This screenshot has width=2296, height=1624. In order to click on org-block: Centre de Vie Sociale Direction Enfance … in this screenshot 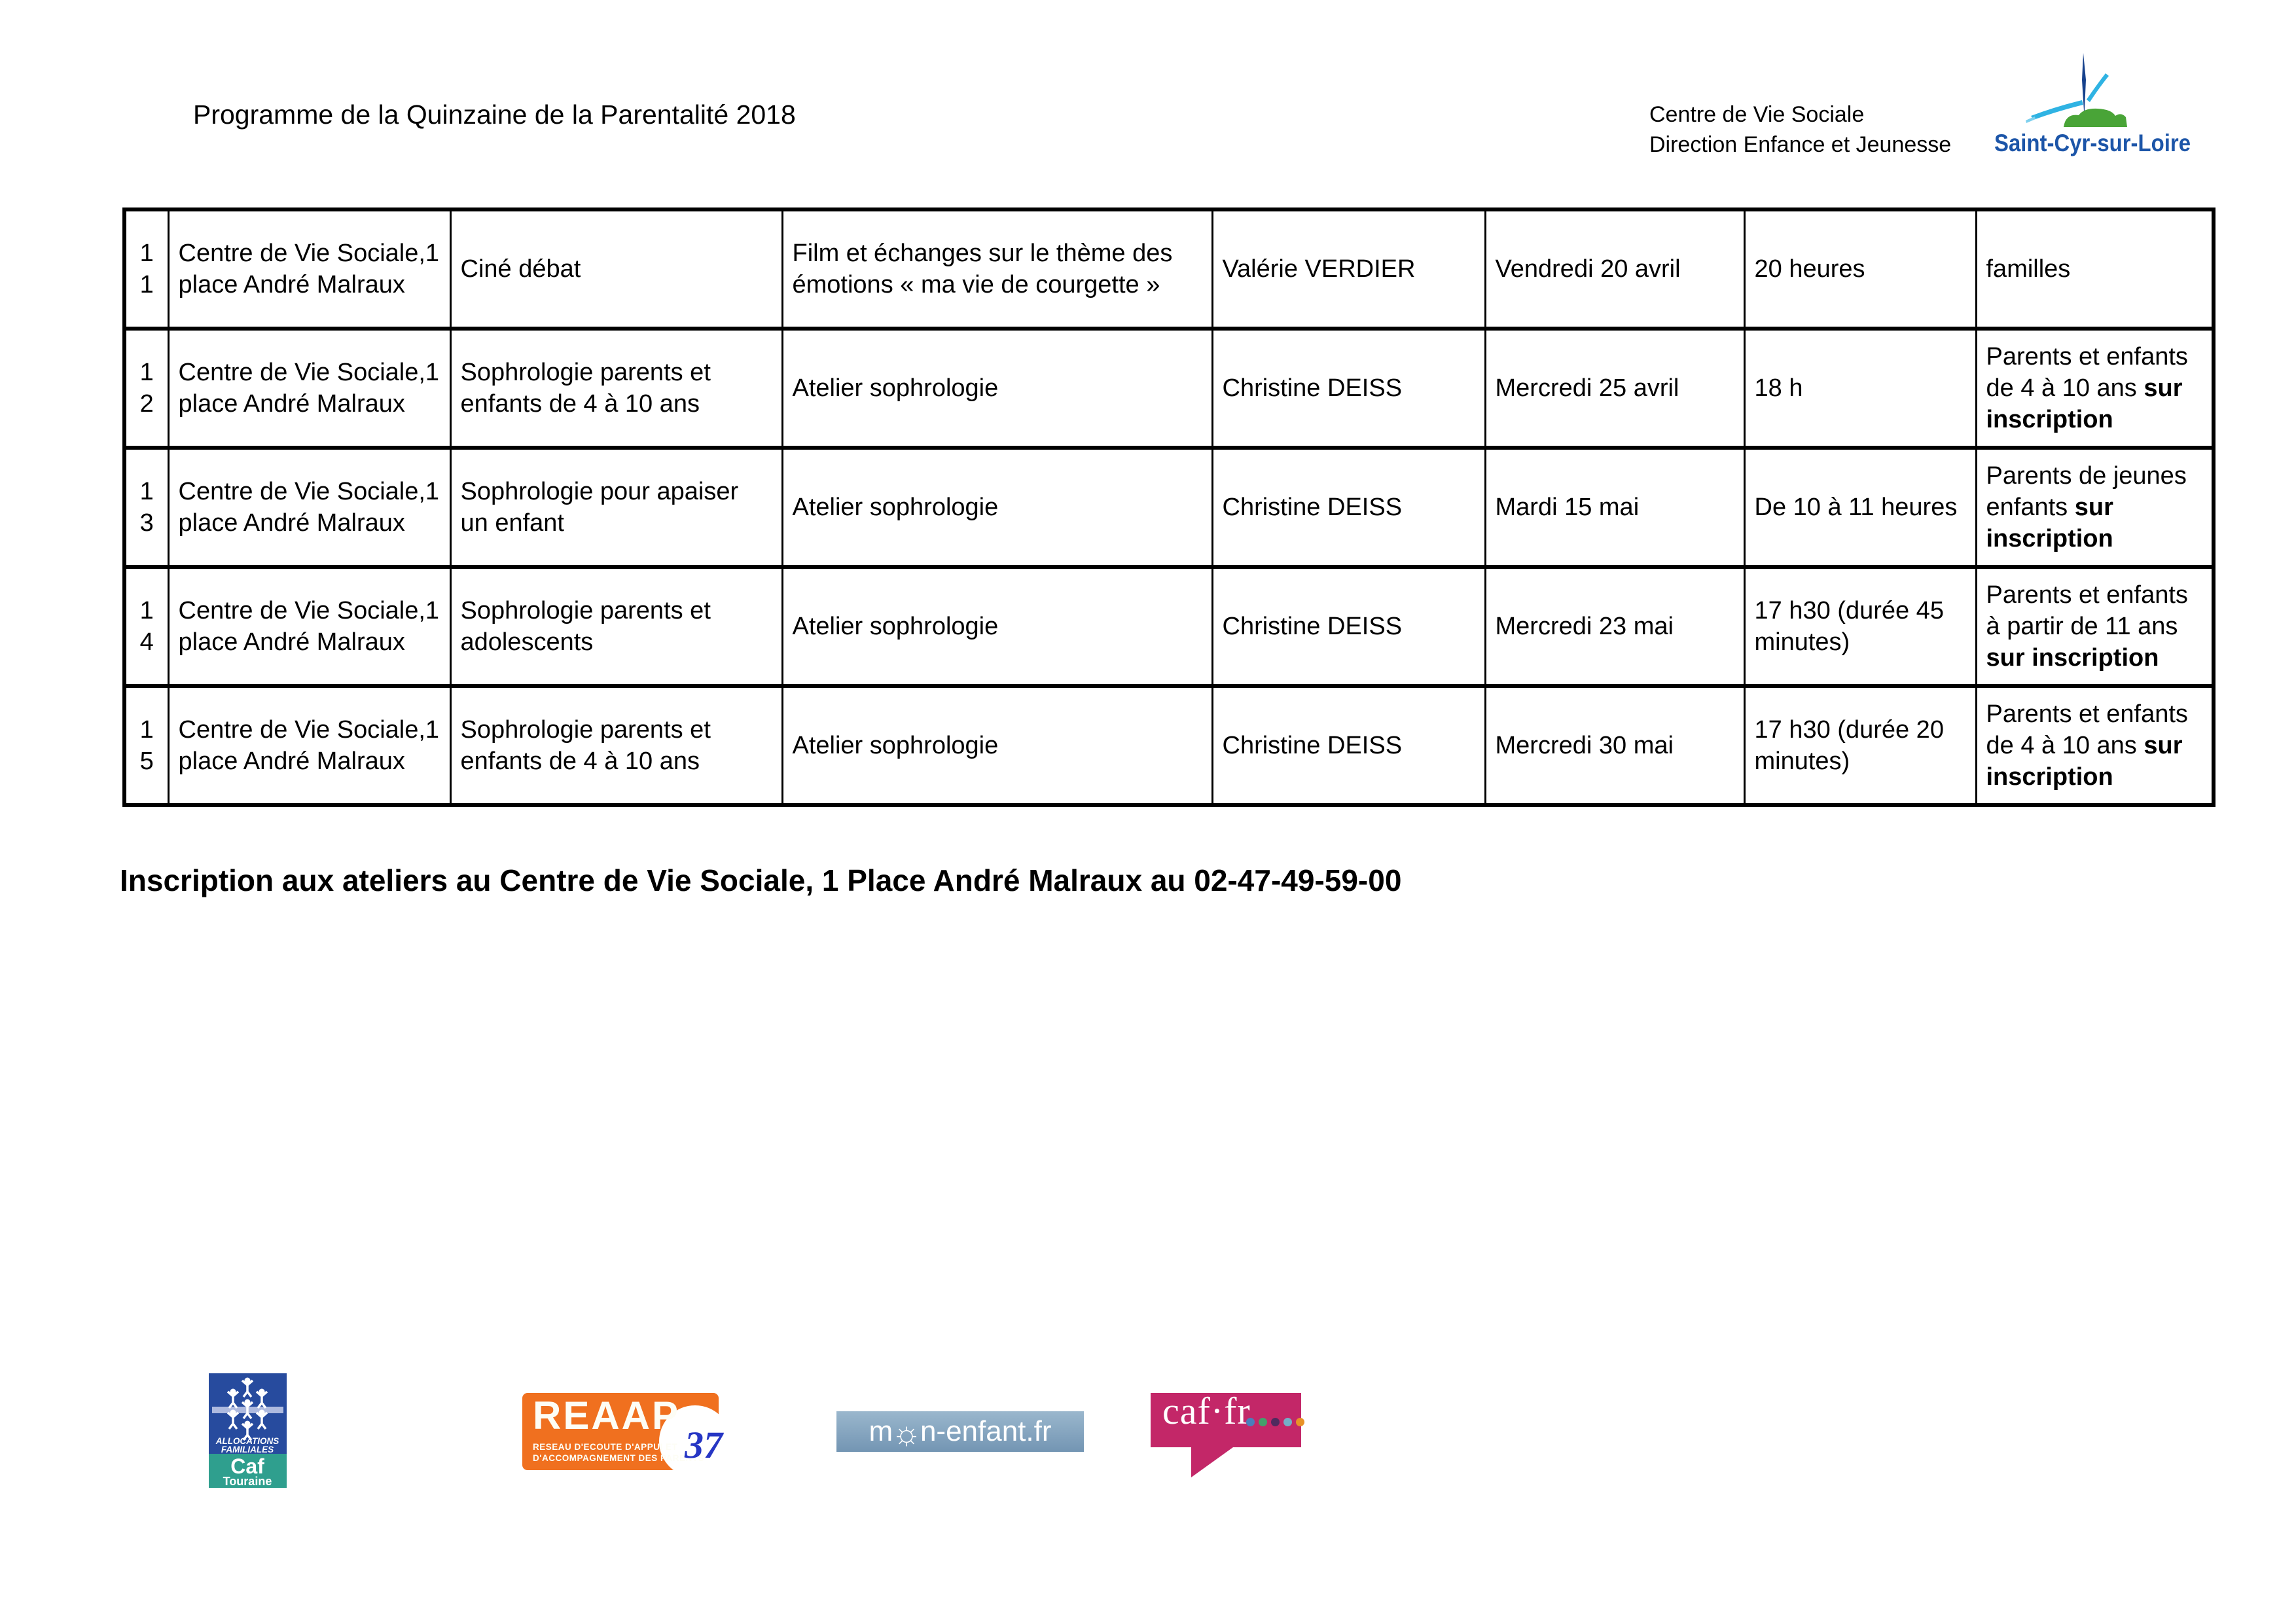, I will do `click(1800, 129)`.